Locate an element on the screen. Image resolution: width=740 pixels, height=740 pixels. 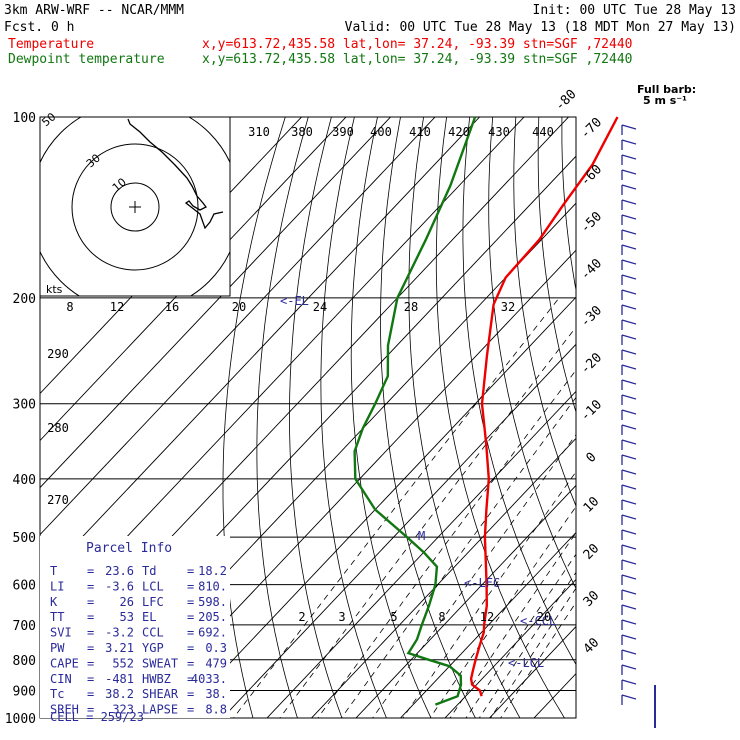
pressure-label-800: 800 is located at coordinates (24, 661).